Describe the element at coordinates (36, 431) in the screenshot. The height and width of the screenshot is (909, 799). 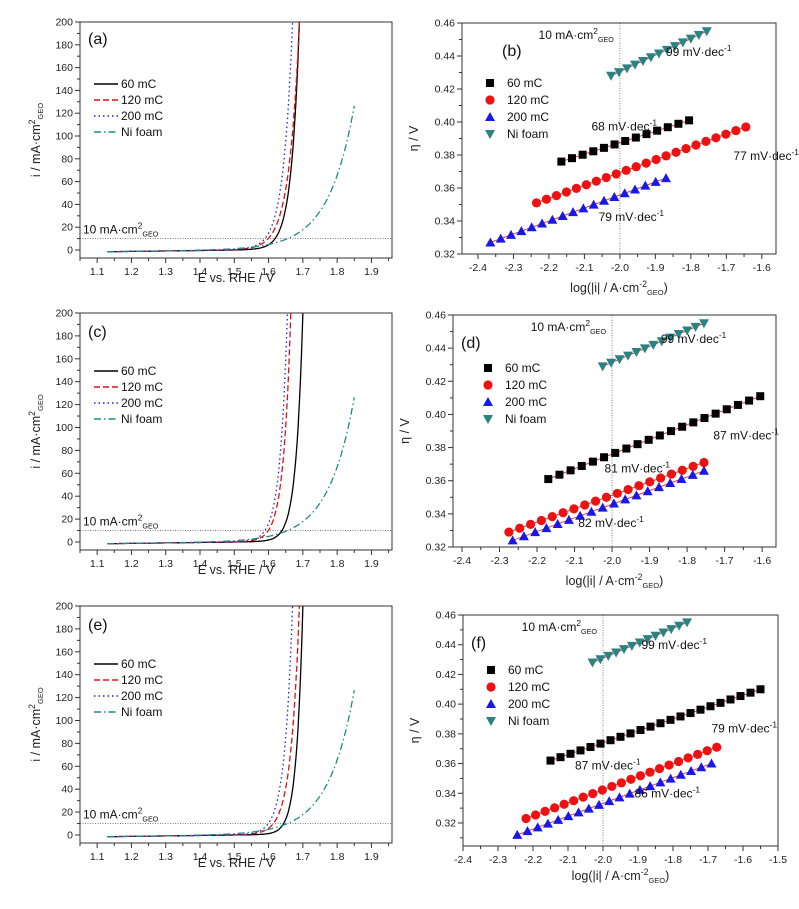
I see `y-axis-label: i / mA·cm2GEO` at that location.